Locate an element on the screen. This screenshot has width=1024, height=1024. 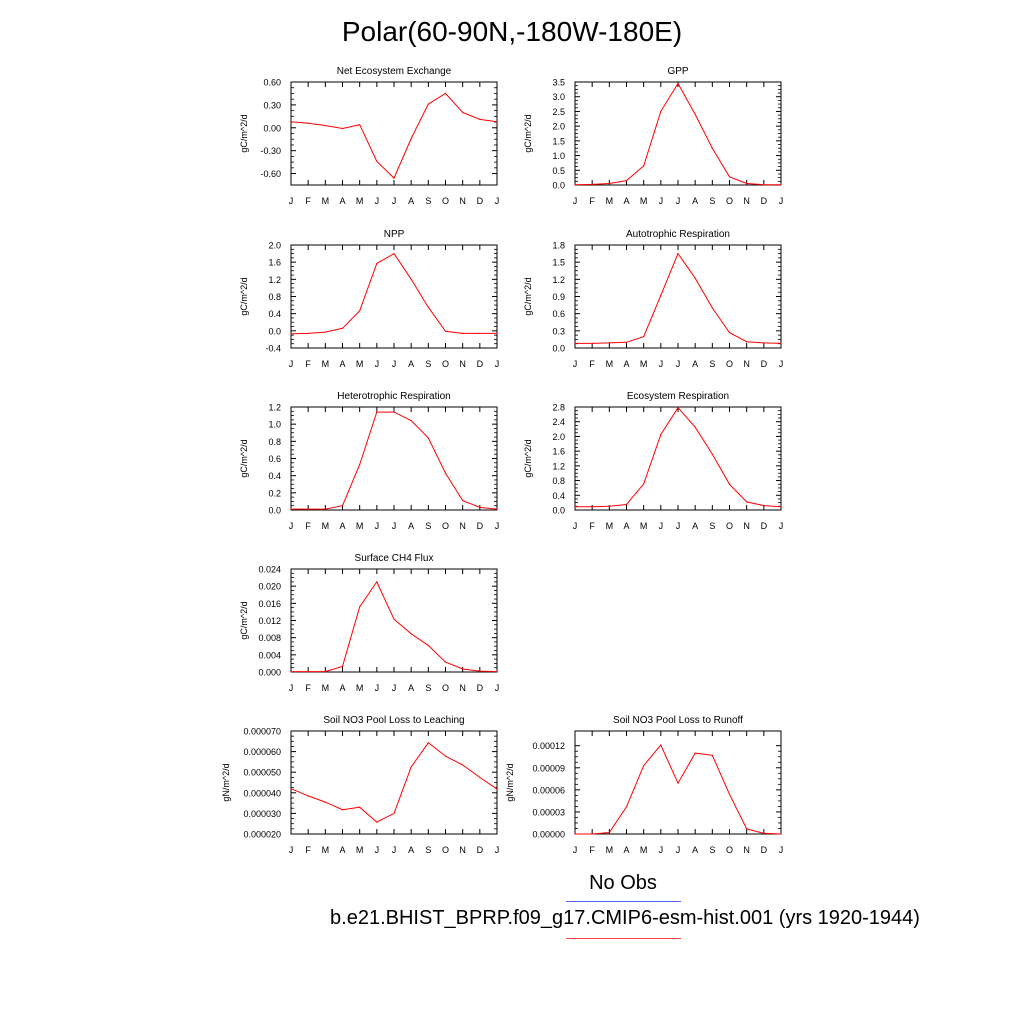
y-tick-label: 0.3 is located at coordinates (558, 331).